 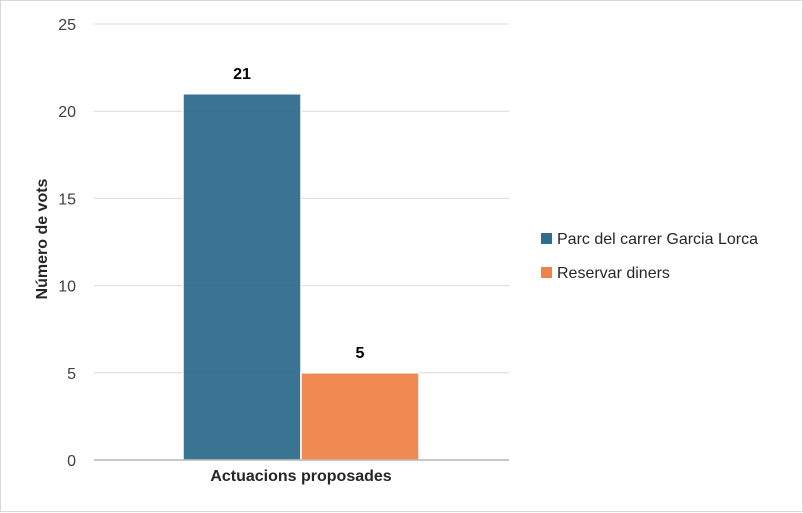 I want to click on y-tick-label: 5, so click(x=71, y=374).